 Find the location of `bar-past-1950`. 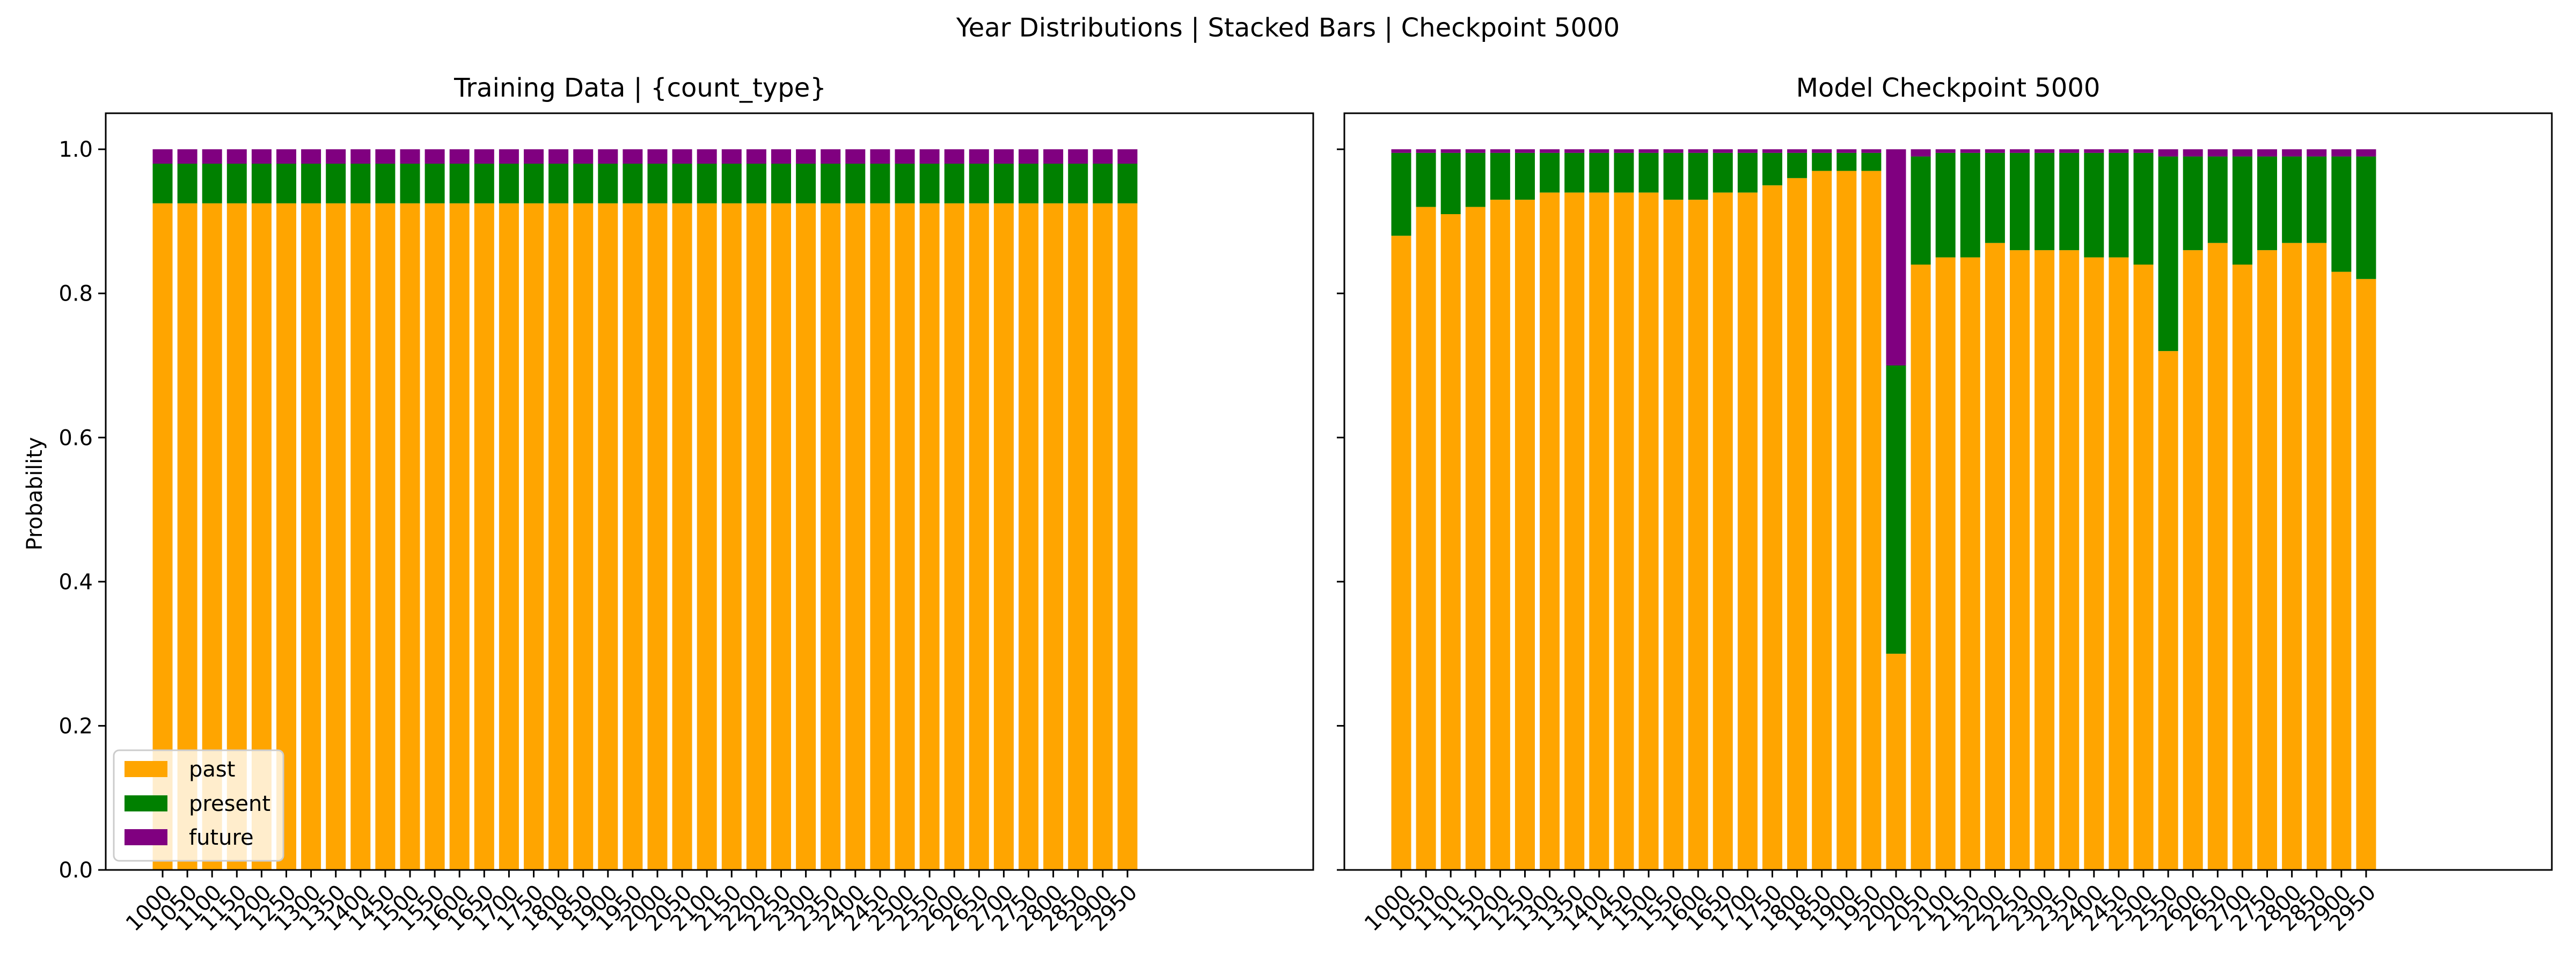

bar-past-1950 is located at coordinates (633, 536).